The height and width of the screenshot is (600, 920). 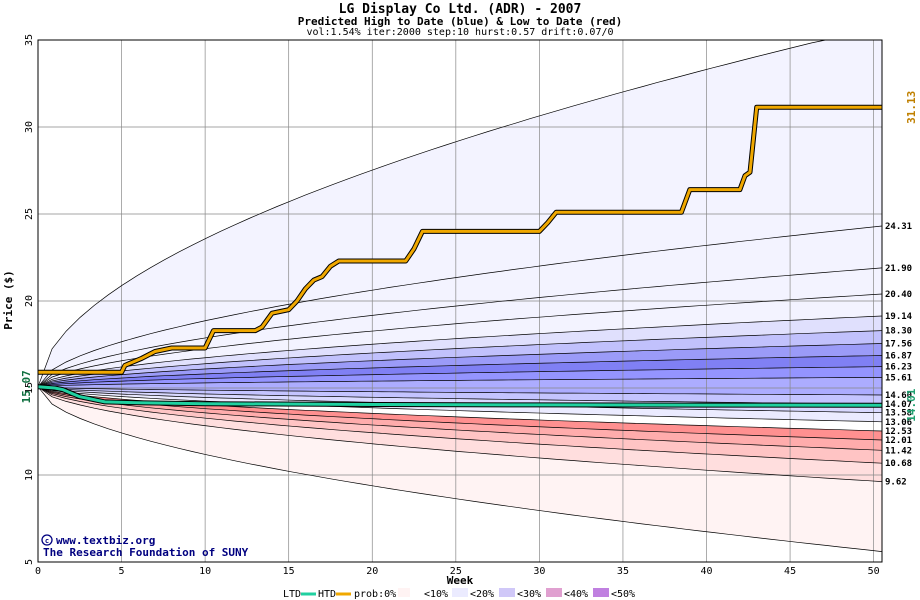 What do you see at coordinates (482, 594) in the screenshot?
I see `legend-item-1: <20%` at bounding box center [482, 594].